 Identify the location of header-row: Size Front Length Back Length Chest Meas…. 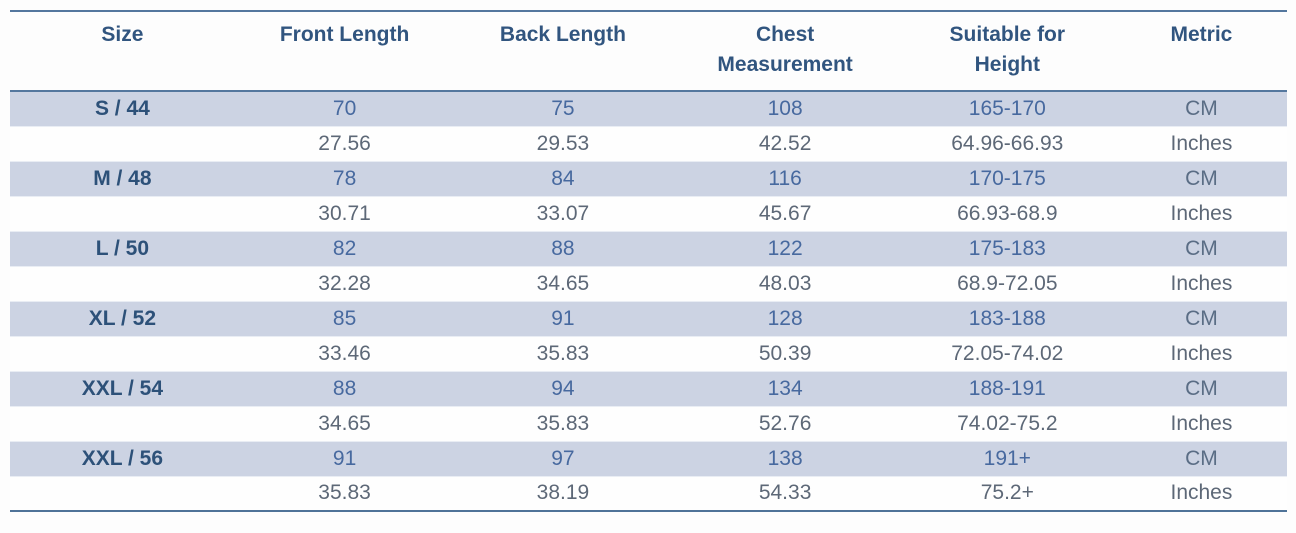
(648, 51).